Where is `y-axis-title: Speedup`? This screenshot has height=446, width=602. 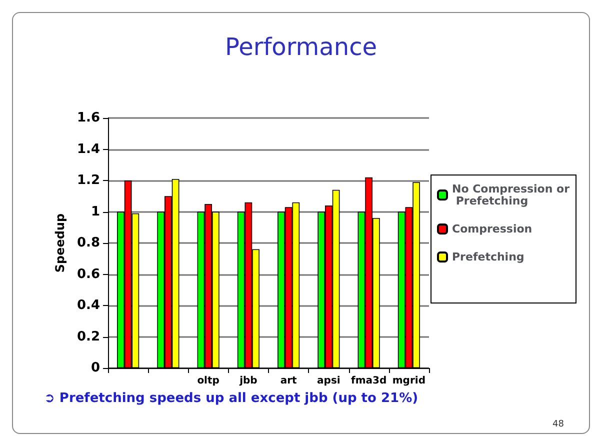 y-axis-title: Speedup is located at coordinates (60, 242).